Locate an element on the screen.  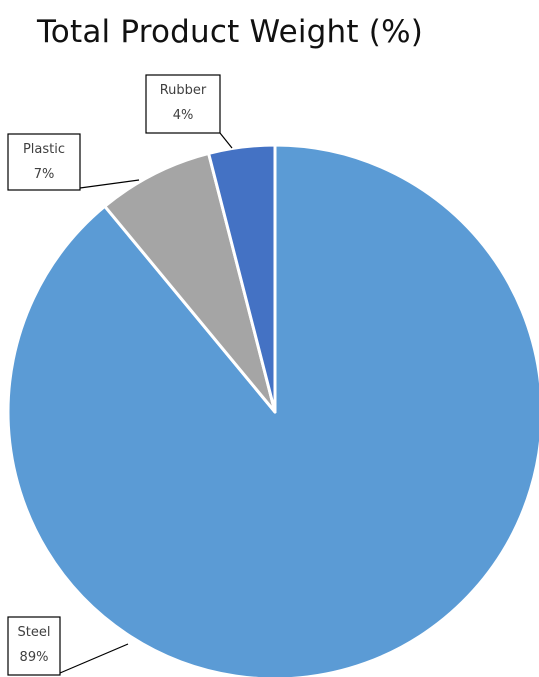
callout-rubber: Rubber 4% is located at coordinates (189, 111).